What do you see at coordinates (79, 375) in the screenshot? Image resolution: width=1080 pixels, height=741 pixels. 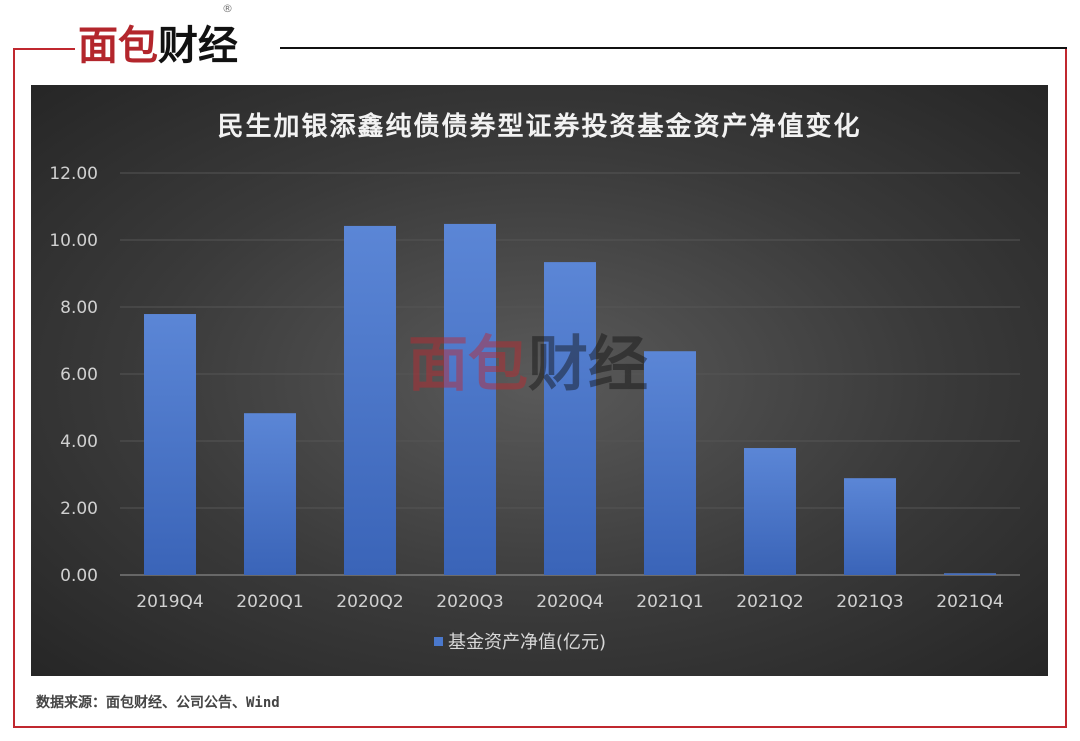 I see `y-tick-label: 6.00` at bounding box center [79, 375].